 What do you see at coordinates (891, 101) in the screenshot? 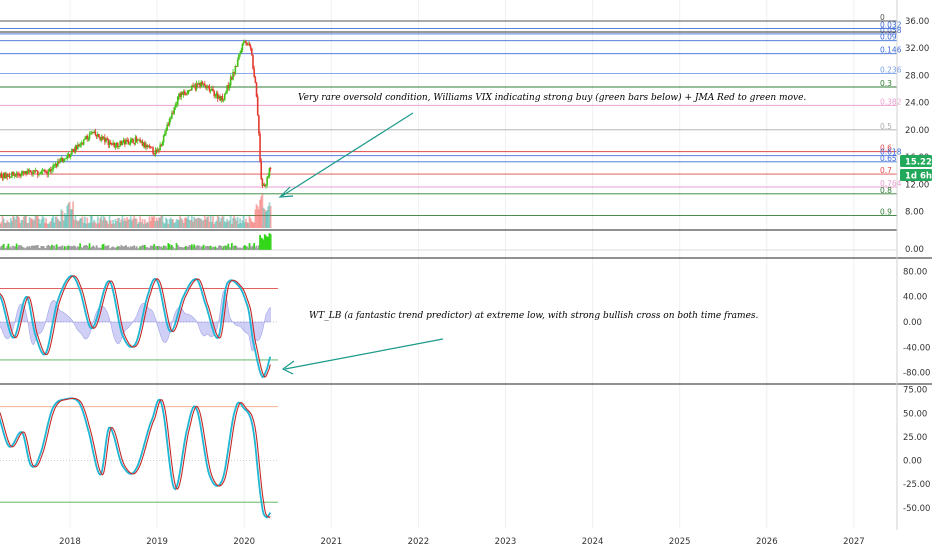
I see `fib-label: 0.382` at bounding box center [891, 101].